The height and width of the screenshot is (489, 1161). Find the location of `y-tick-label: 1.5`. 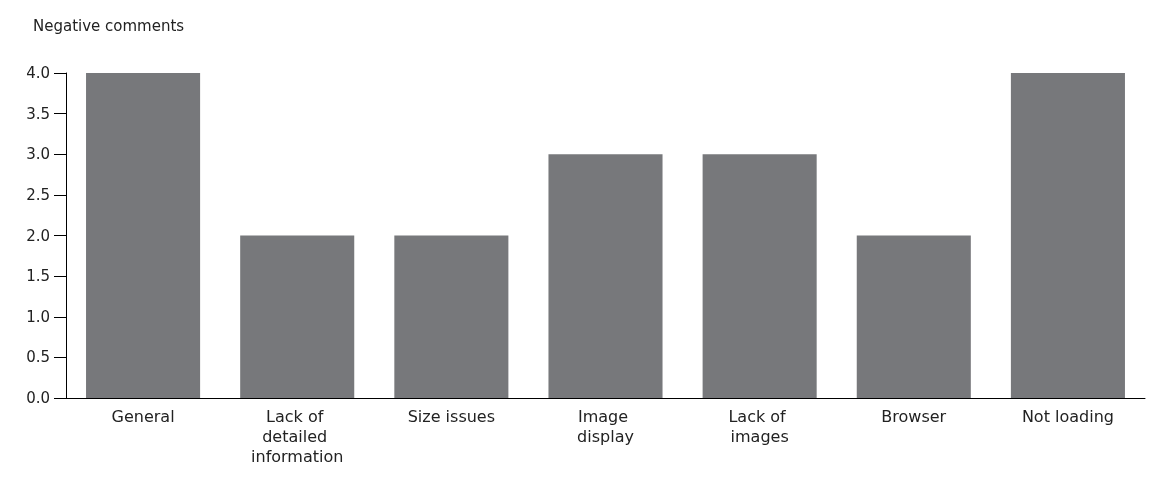

y-tick-label: 1.5 is located at coordinates (38, 276).